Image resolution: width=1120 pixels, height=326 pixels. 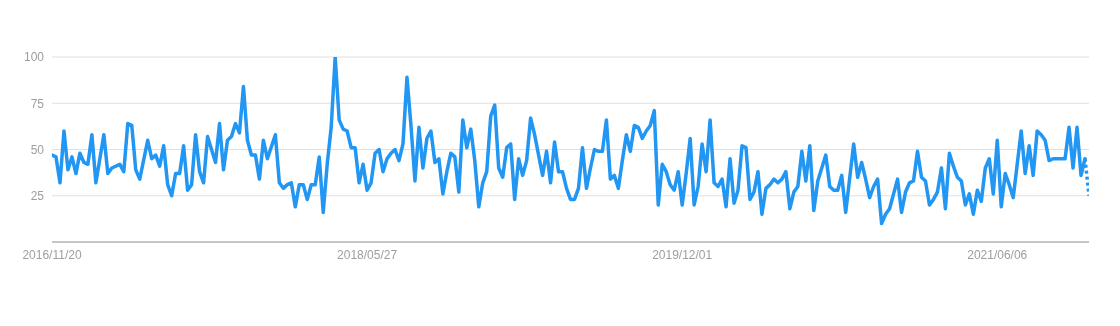 What do you see at coordinates (52, 254) in the screenshot?
I see `x-tick-label: 2016/11/20` at bounding box center [52, 254].